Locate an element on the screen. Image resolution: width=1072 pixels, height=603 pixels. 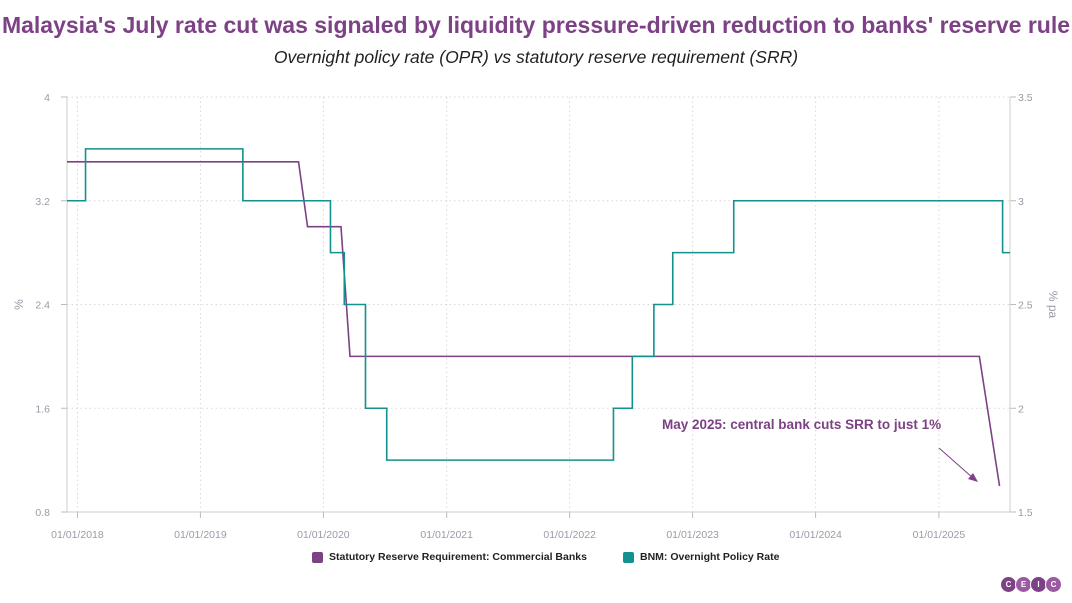
x-tick-label: 01/01/2019 is located at coordinates (200, 535).